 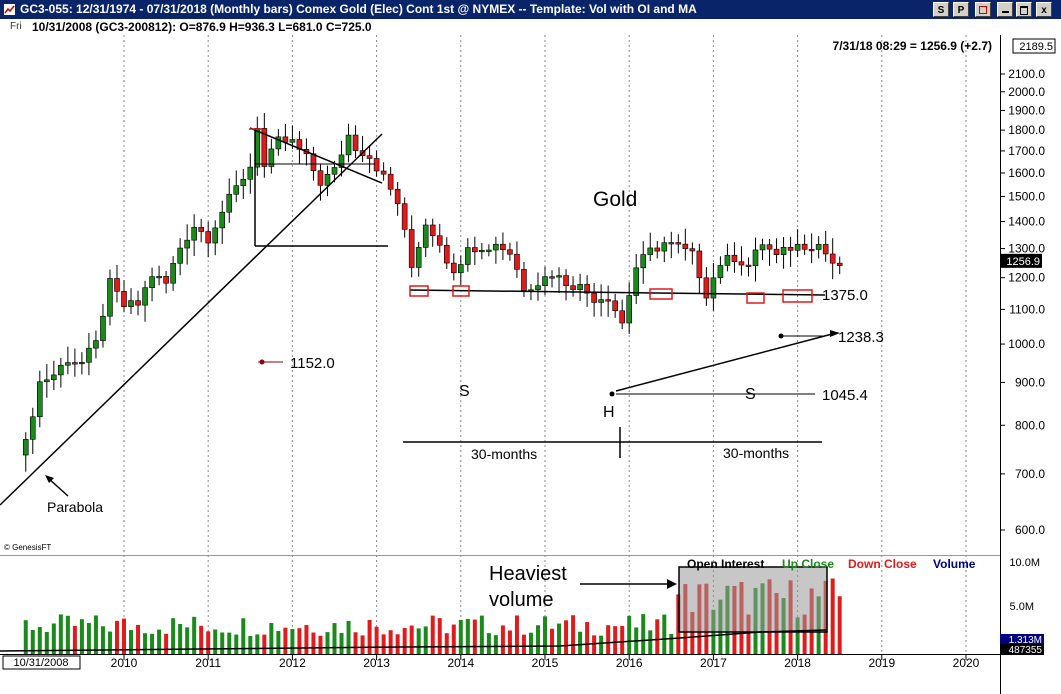 What do you see at coordinates (797, 663) in the screenshot?
I see `year-tick-label: 2018` at bounding box center [797, 663].